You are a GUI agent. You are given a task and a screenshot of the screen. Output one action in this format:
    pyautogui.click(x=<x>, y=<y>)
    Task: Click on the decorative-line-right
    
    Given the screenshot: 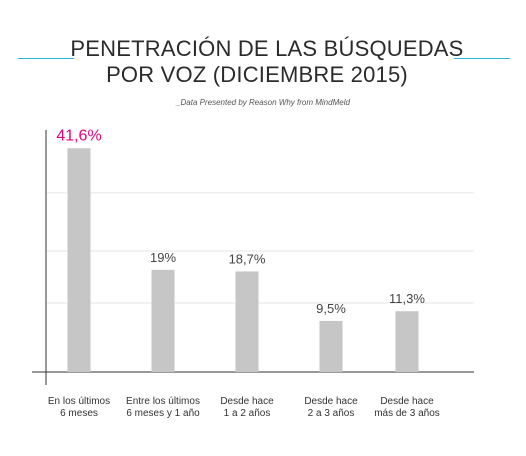 What is the action you would take?
    pyautogui.click(x=482, y=58)
    